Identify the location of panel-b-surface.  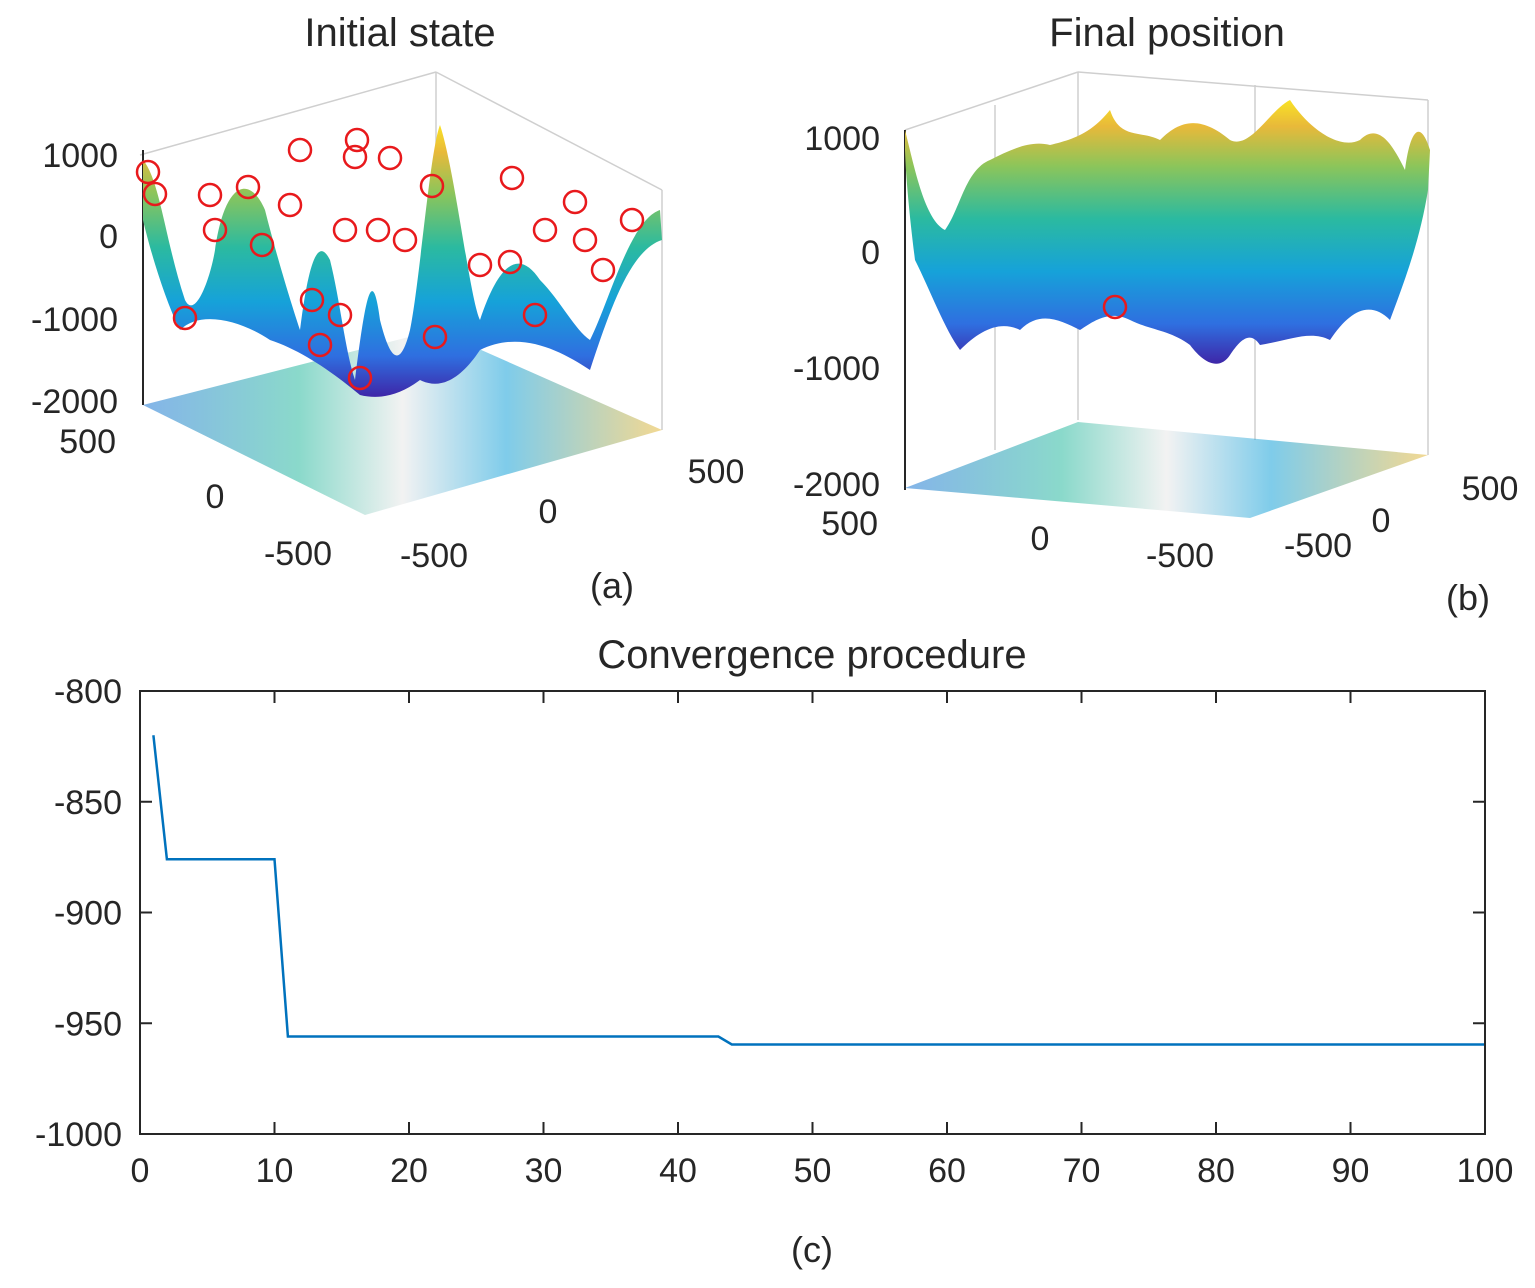
(1167, 232).